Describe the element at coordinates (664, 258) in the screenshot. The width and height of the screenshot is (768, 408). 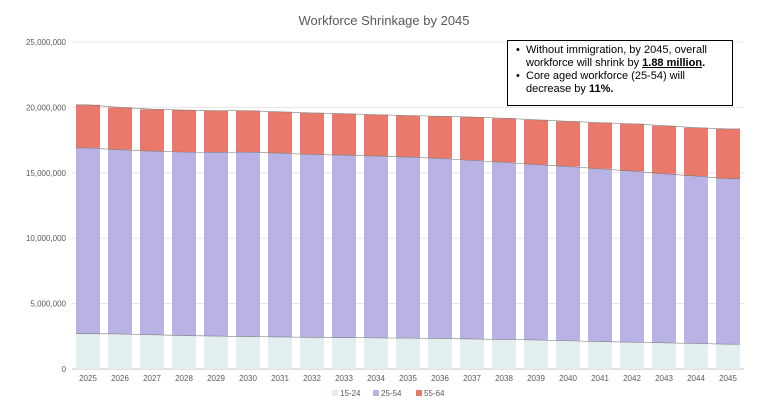
I see `bar-25-54-2043` at that location.